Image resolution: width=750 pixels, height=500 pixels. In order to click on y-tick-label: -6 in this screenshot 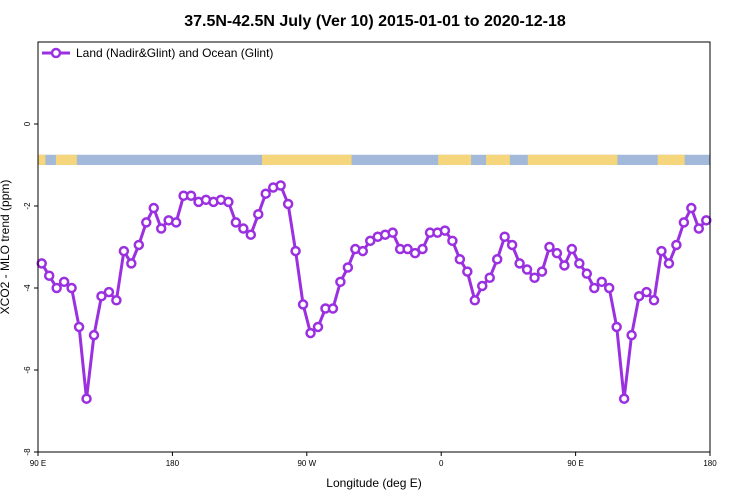, I will do `click(27, 370)`.